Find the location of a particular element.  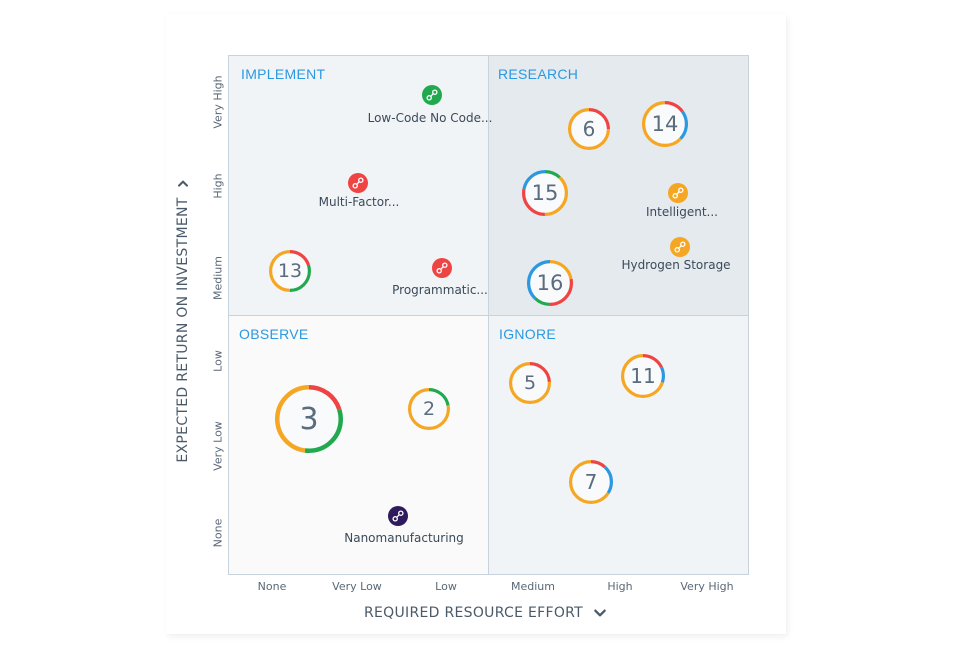

x-tick-high: High is located at coordinates (620, 586).